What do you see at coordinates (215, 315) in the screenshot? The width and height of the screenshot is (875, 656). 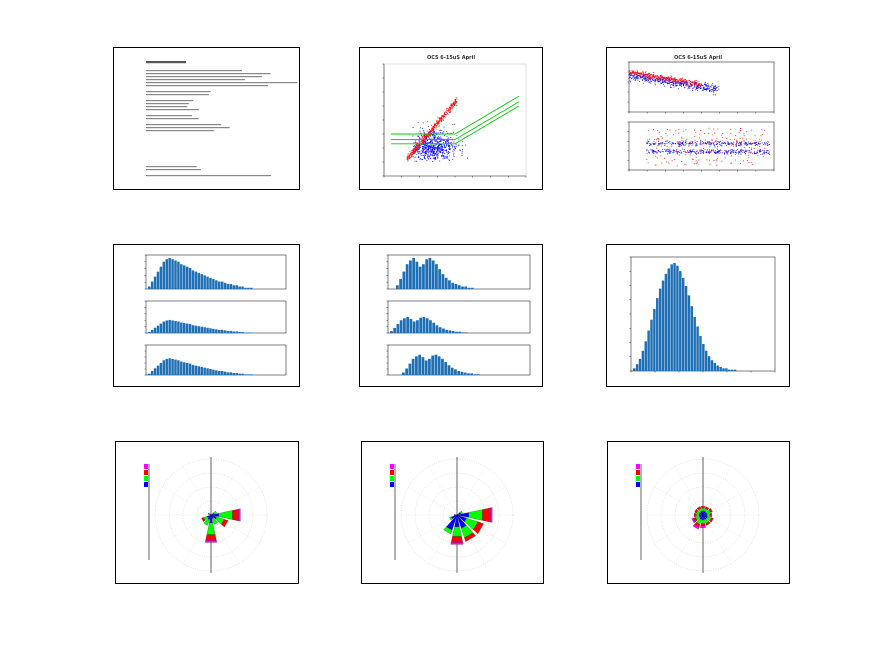 I see `hist-stack-1-chart` at bounding box center [215, 315].